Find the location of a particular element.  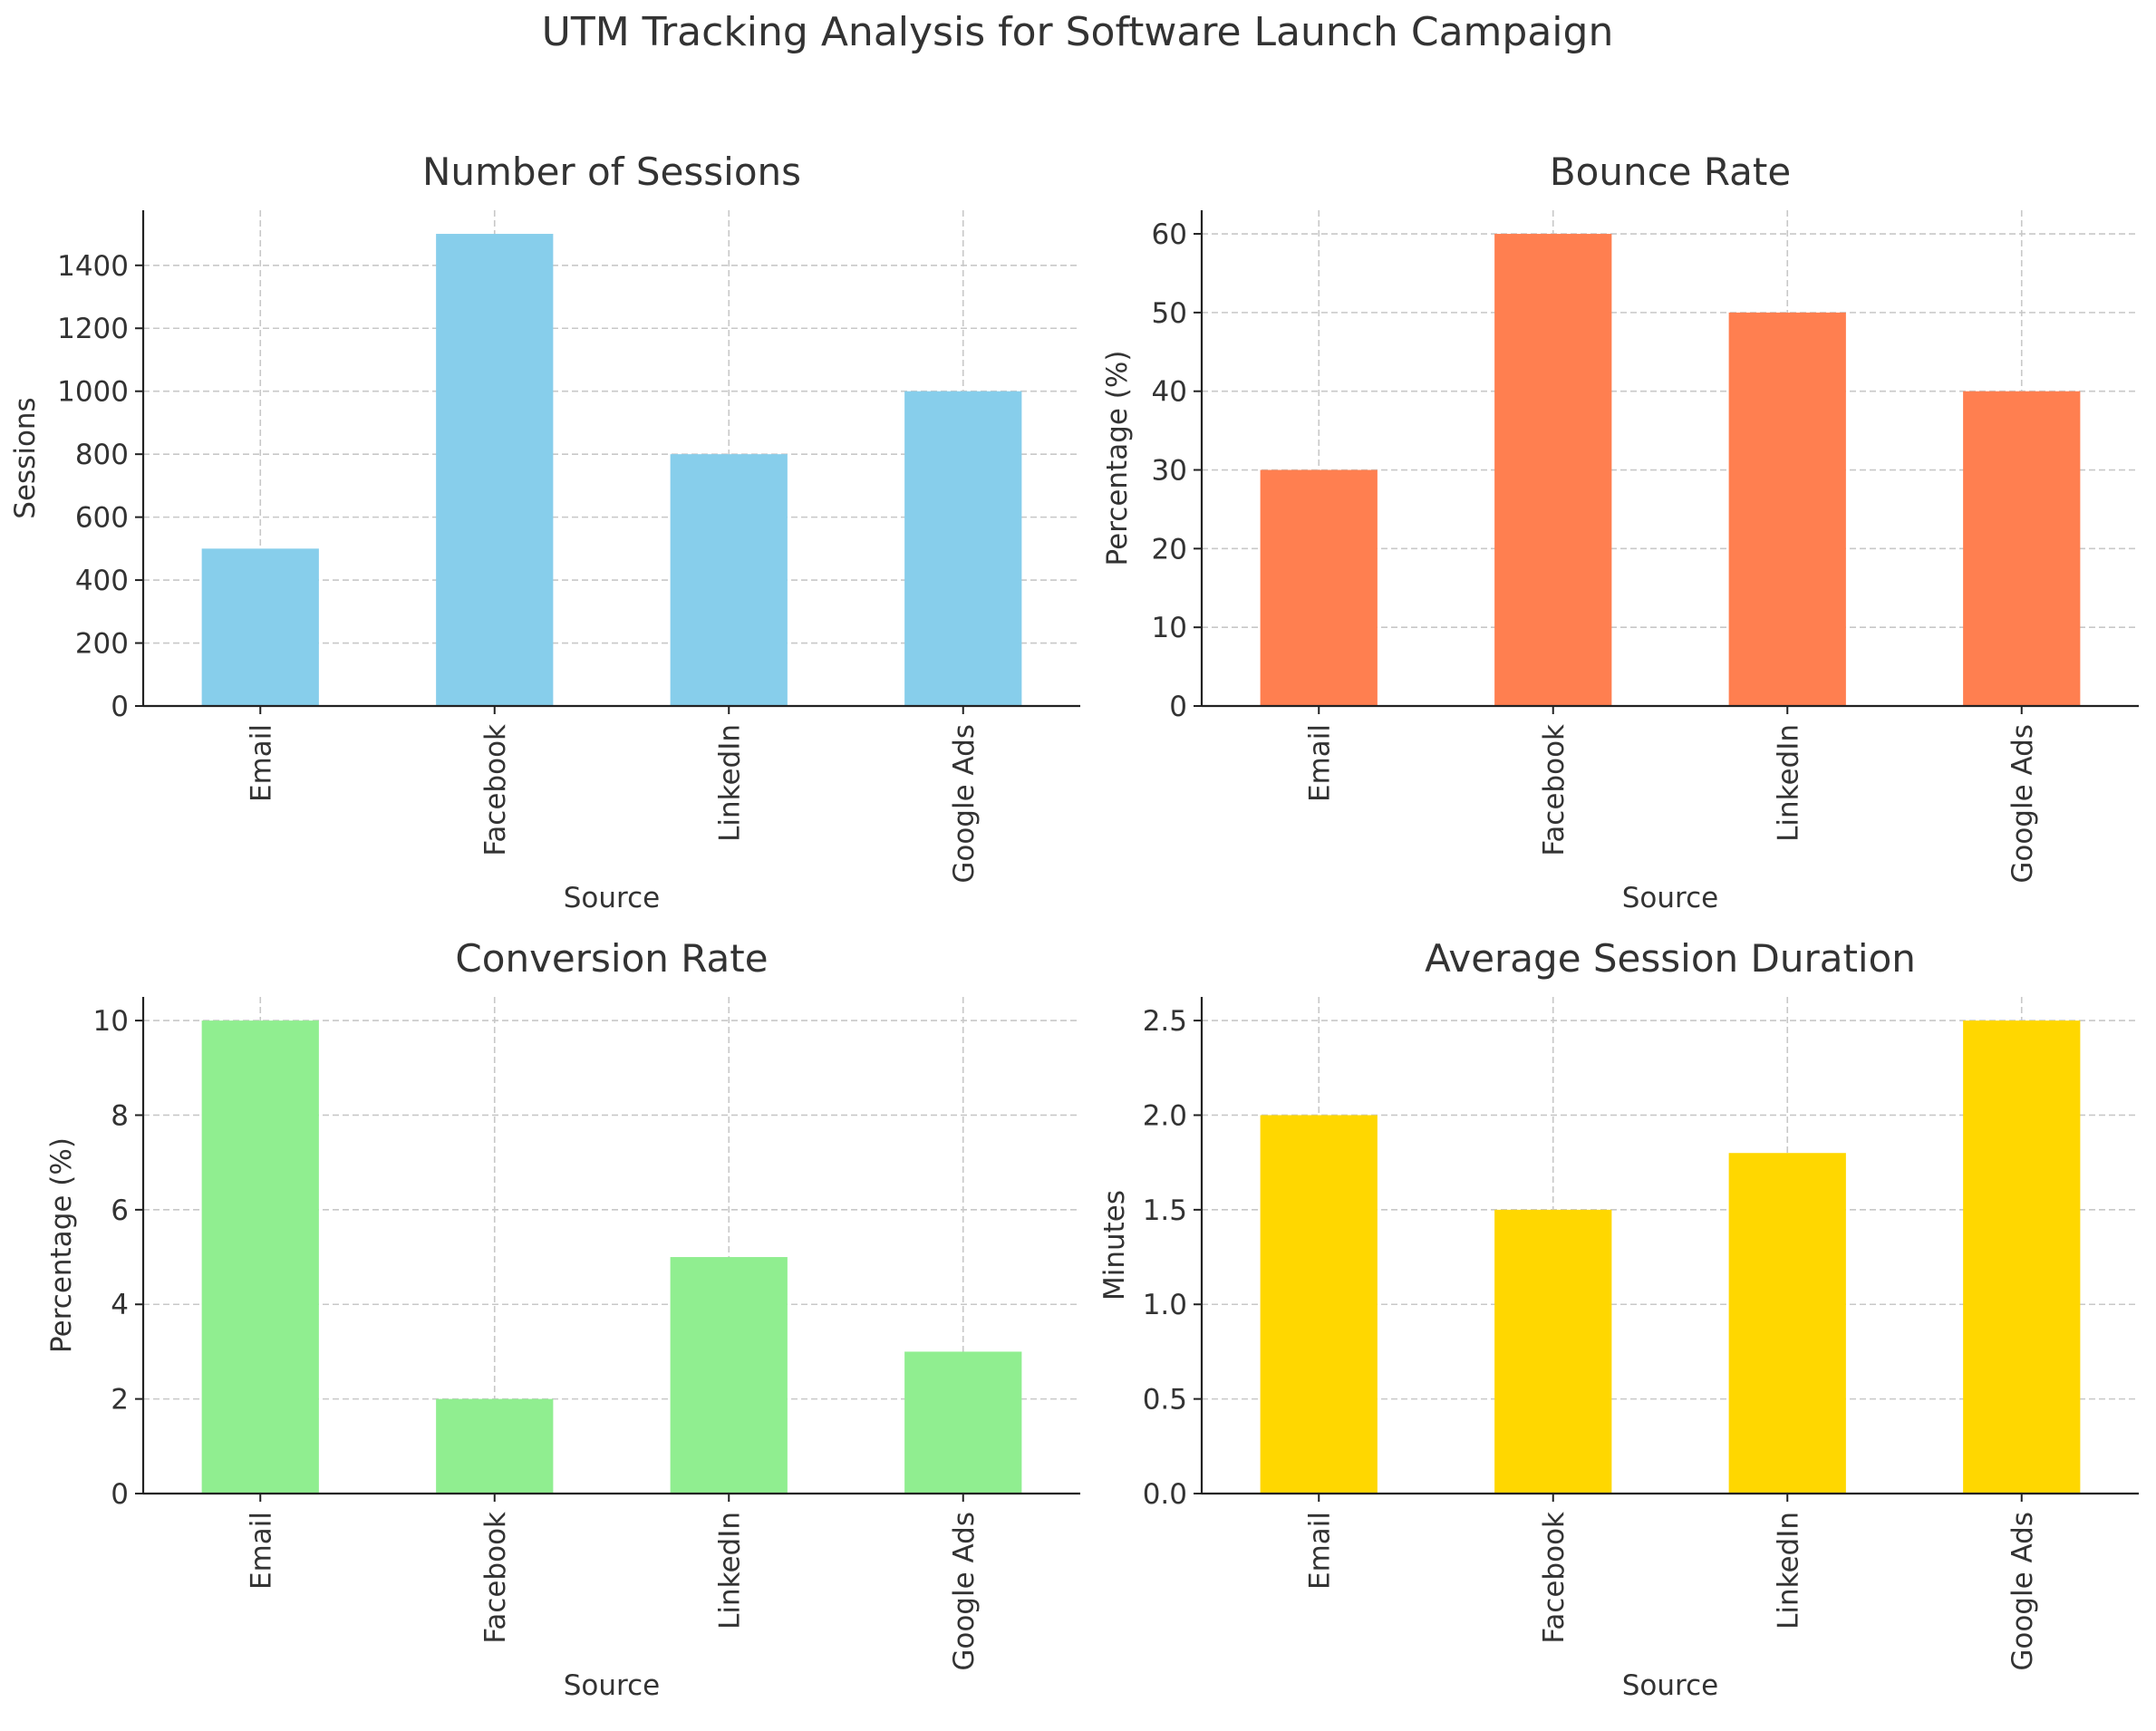

y-tick-label: 800 is located at coordinates (102, 455).